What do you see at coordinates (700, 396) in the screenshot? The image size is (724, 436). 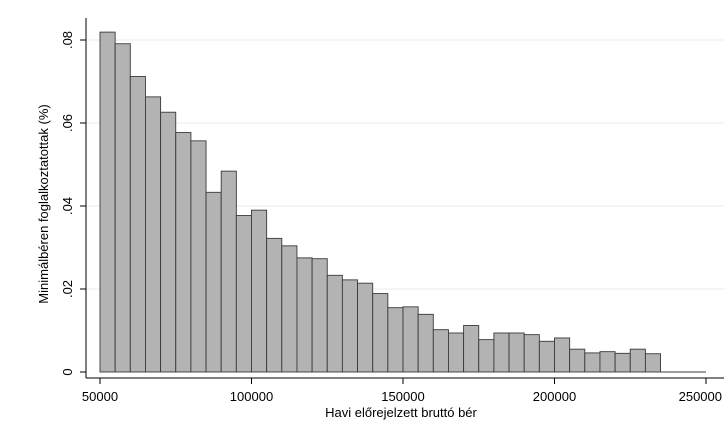 I see `x-tick-label: 250000` at bounding box center [700, 396].